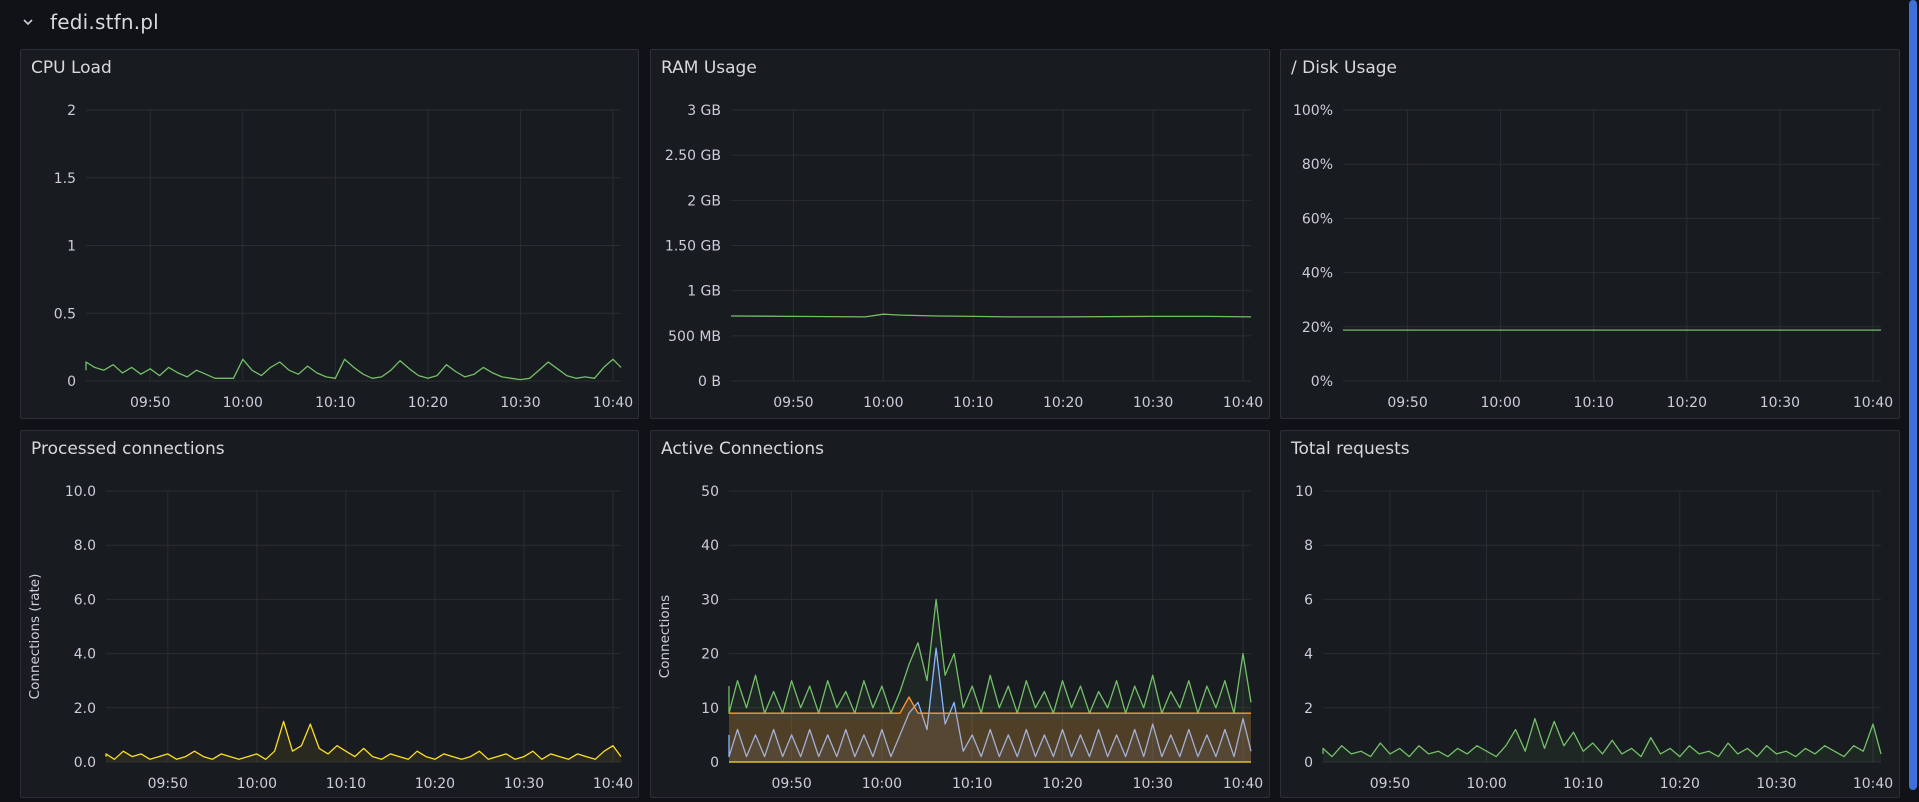 This screenshot has width=1919, height=802. I want to click on row-title: fedi.stfn.pl, so click(104, 22).